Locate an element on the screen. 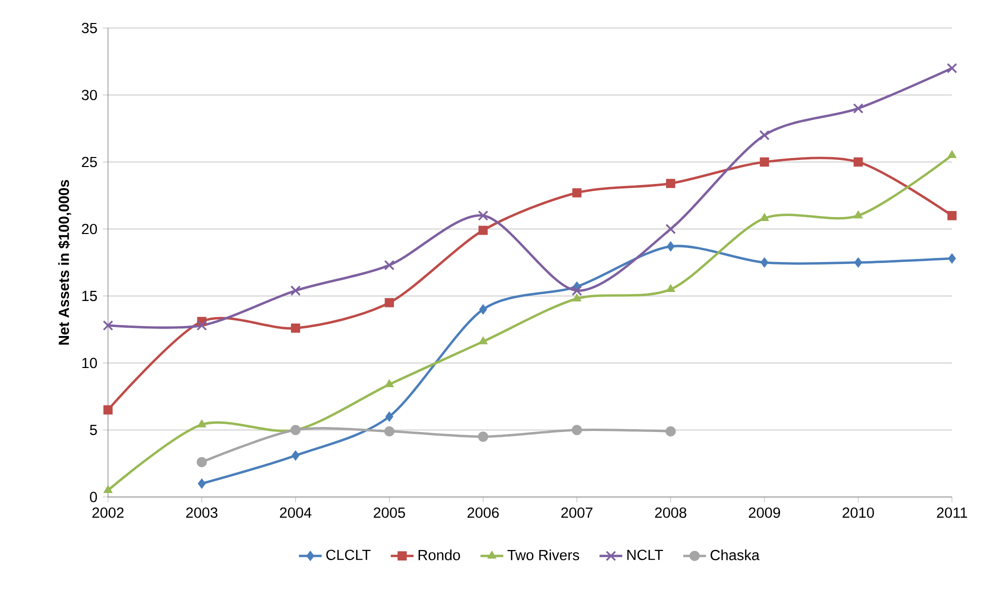  x-tick-label: 2009 is located at coordinates (764, 512).